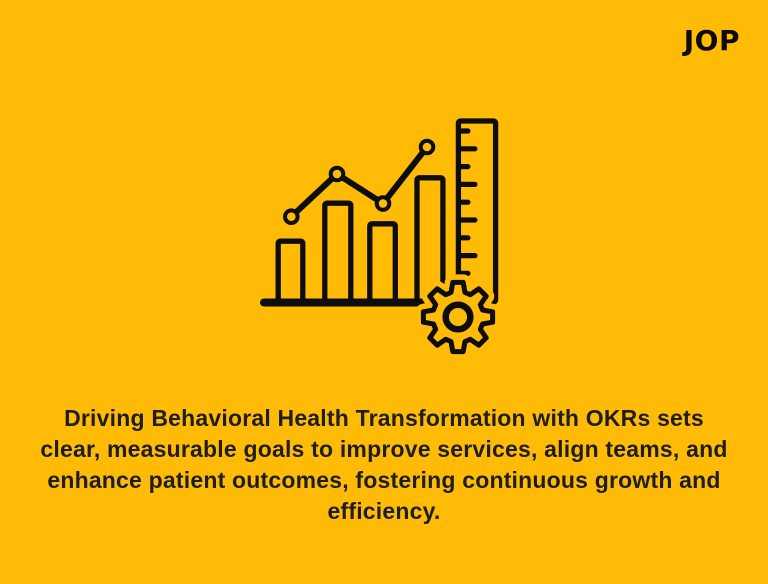 Image resolution: width=768 pixels, height=584 pixels. Describe the element at coordinates (477, 211) in the screenshot. I see `ruler-icon` at that location.